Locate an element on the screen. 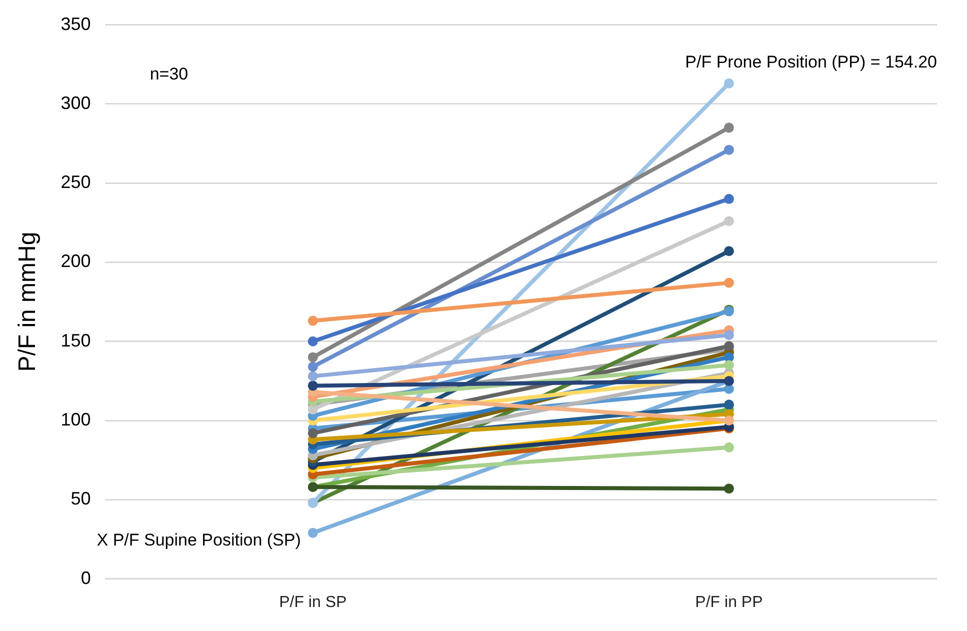  y-tick-label: 300 is located at coordinates (75, 102).